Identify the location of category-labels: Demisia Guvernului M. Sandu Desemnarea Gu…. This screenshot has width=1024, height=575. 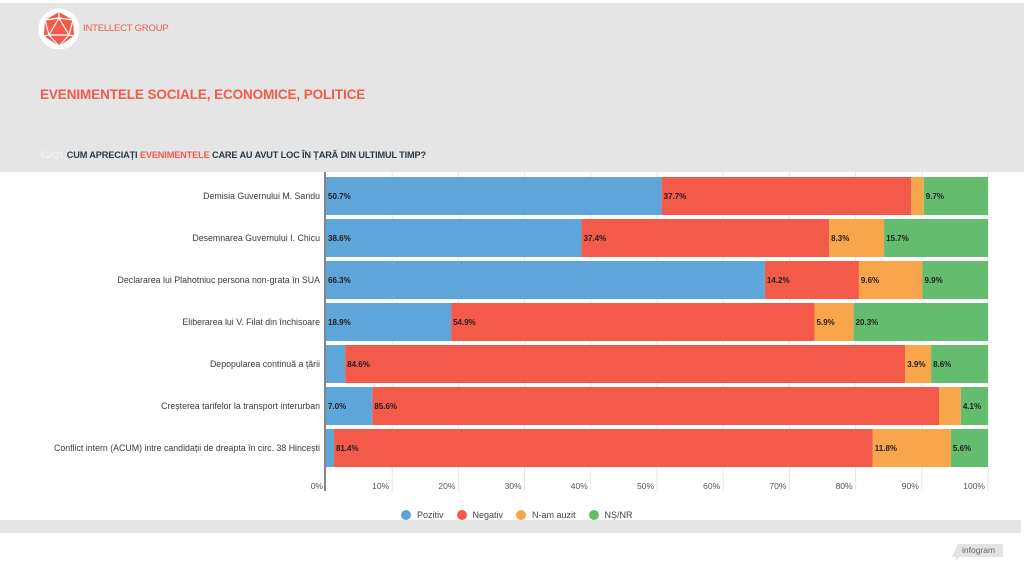
(187, 322).